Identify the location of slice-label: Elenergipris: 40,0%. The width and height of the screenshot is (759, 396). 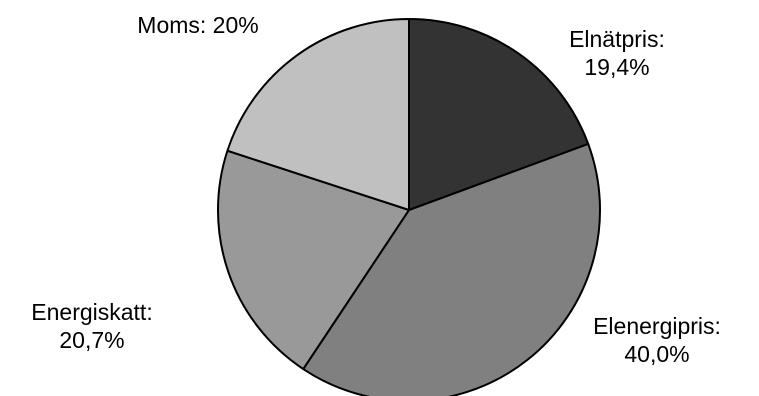
(657, 340).